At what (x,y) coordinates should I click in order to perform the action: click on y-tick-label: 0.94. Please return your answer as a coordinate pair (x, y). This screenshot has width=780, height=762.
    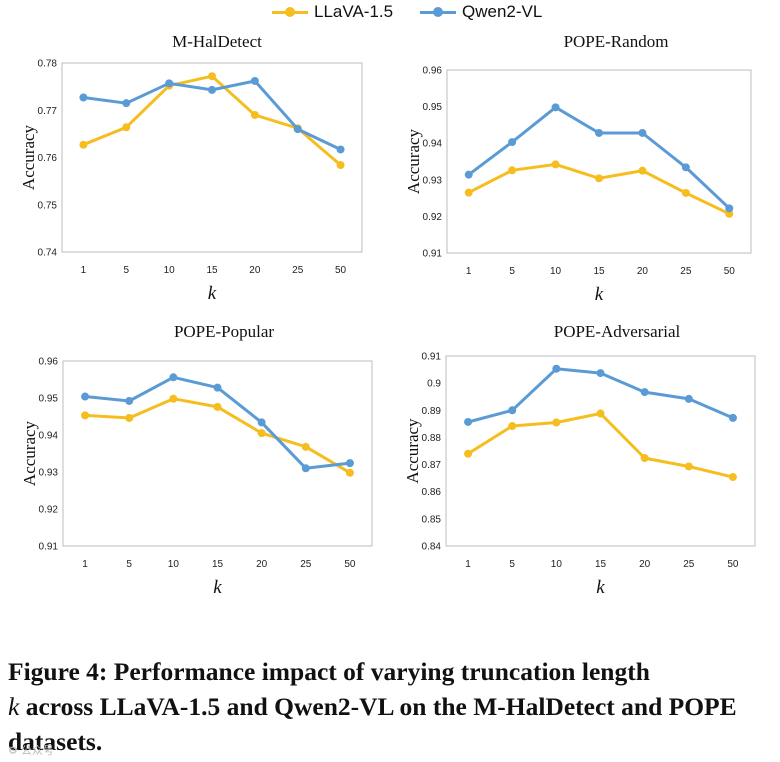
    Looking at the image, I should click on (49, 436).